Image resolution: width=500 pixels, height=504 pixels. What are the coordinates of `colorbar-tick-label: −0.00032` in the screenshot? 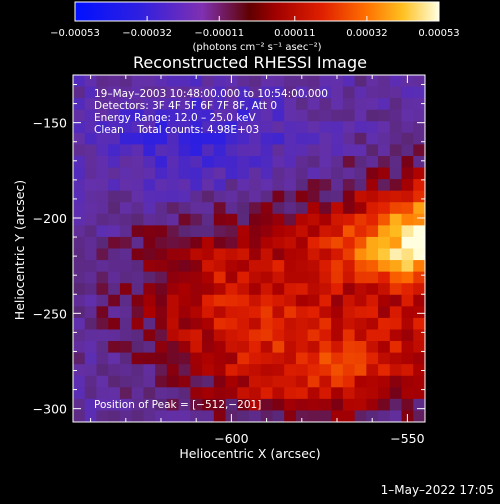 It's located at (147, 33).